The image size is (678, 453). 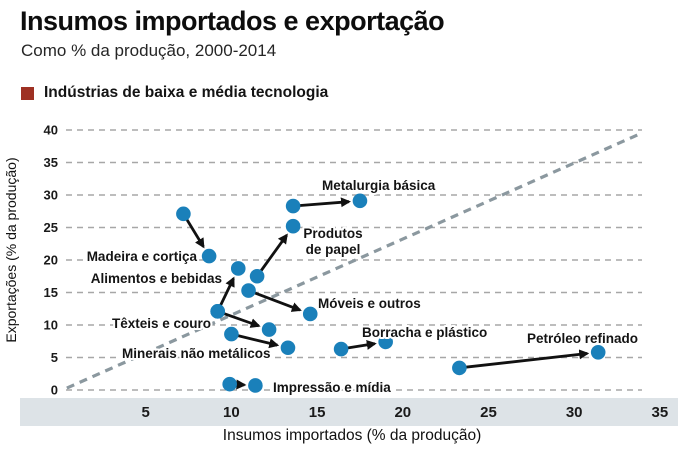 What do you see at coordinates (369, 303) in the screenshot?
I see `industry-label: Móveis e outros` at bounding box center [369, 303].